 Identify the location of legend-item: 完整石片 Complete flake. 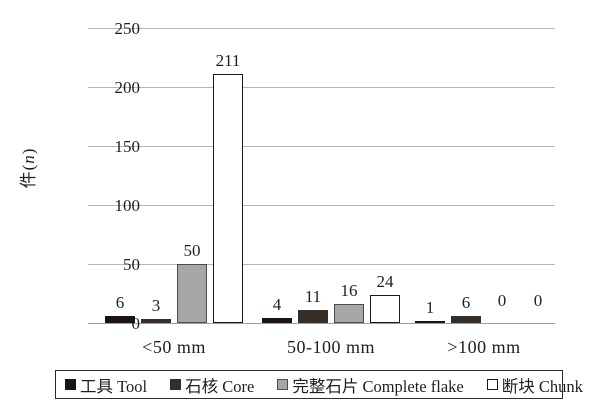
(370, 385).